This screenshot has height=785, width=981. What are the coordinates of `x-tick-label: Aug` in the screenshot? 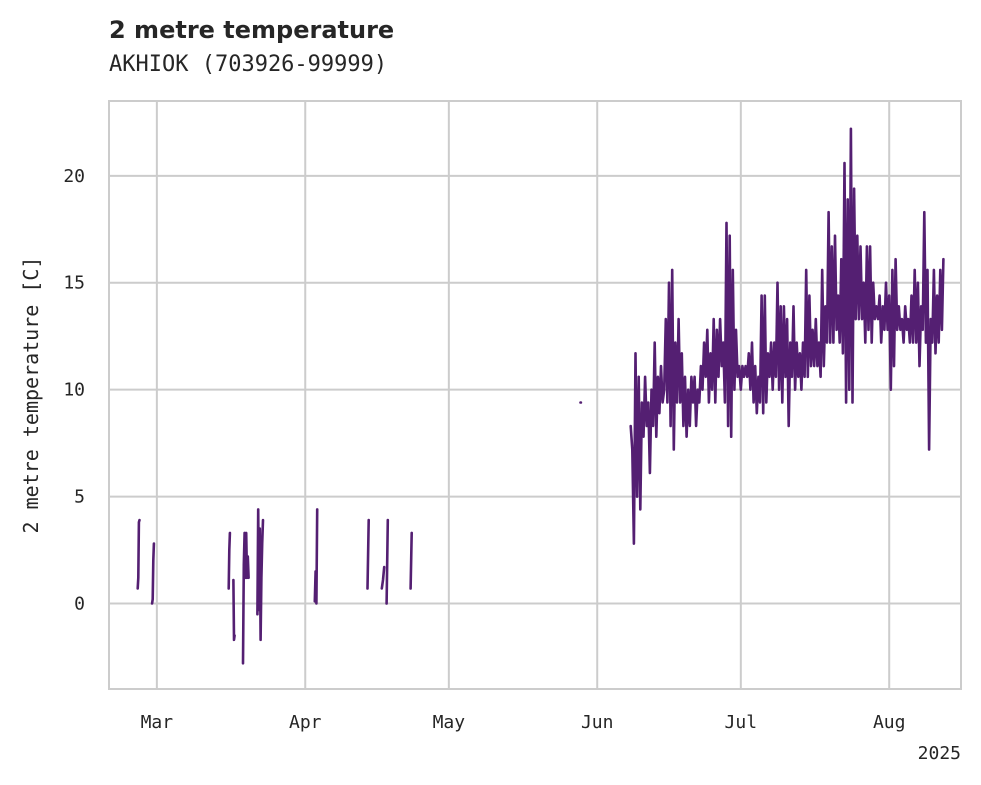 It's located at (889, 722).